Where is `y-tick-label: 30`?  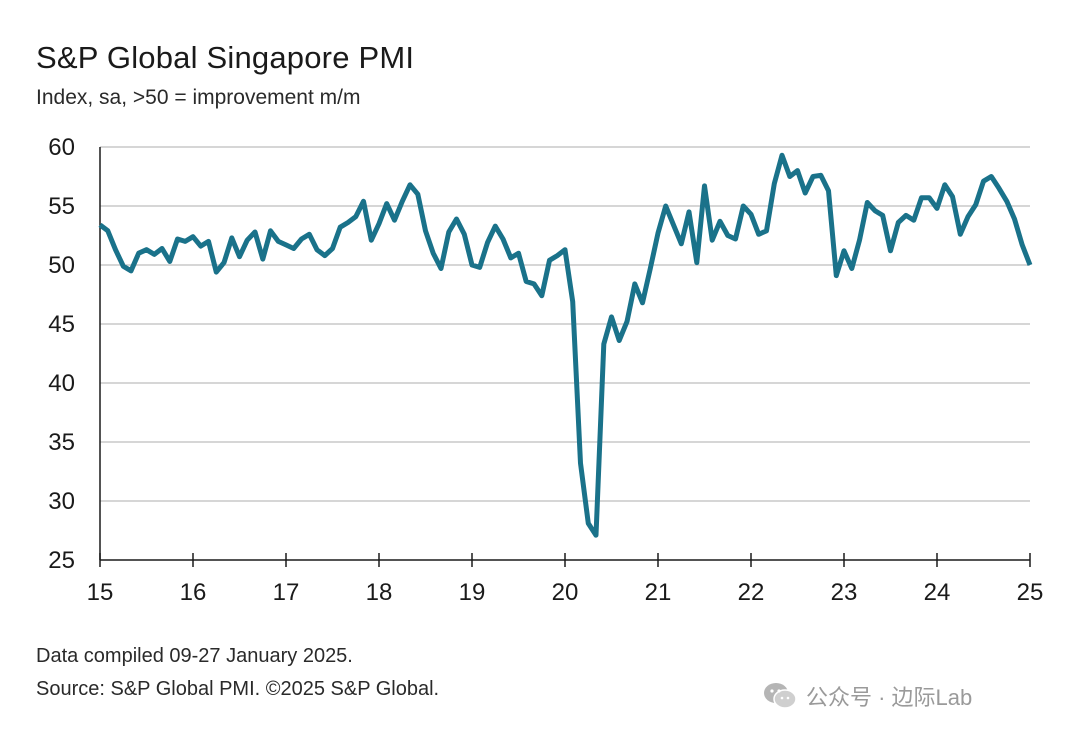 y-tick-label: 30 is located at coordinates (61, 501).